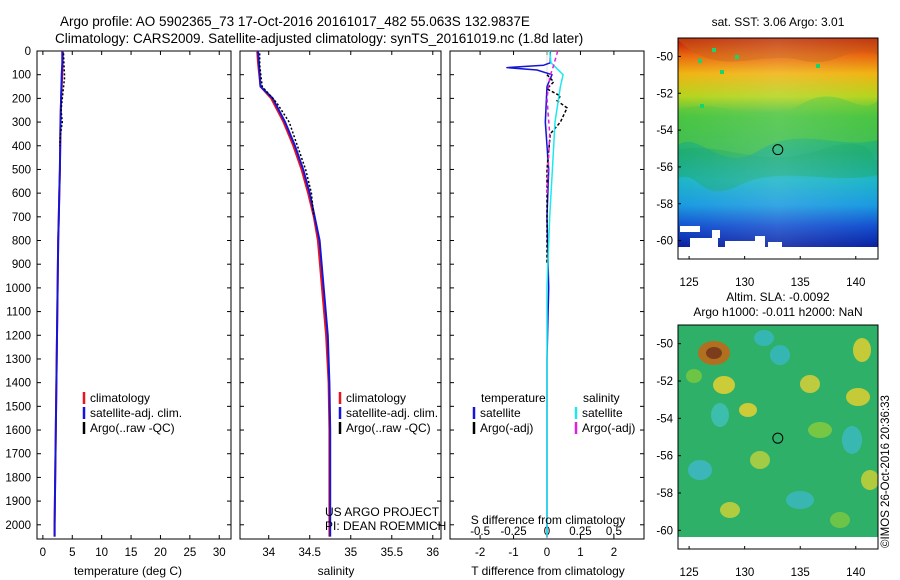  Describe the element at coordinates (21, 147) in the screenshot. I see `y-tick-label: 400` at that location.